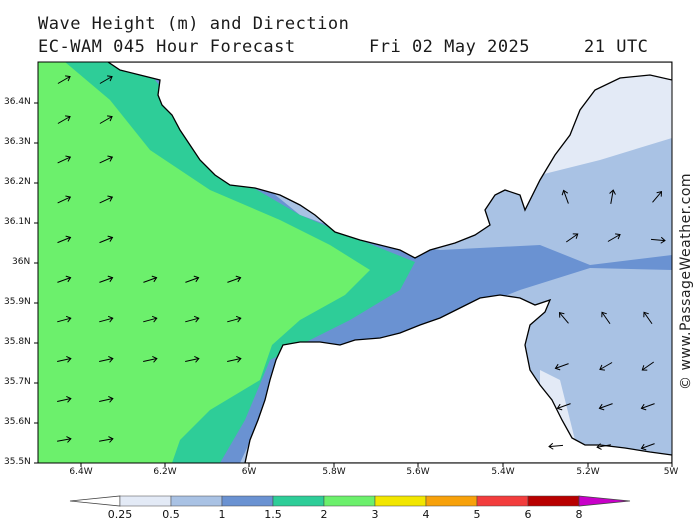  Describe the element at coordinates (671, 472) in the screenshot. I see `lon-label: 5W` at that location.